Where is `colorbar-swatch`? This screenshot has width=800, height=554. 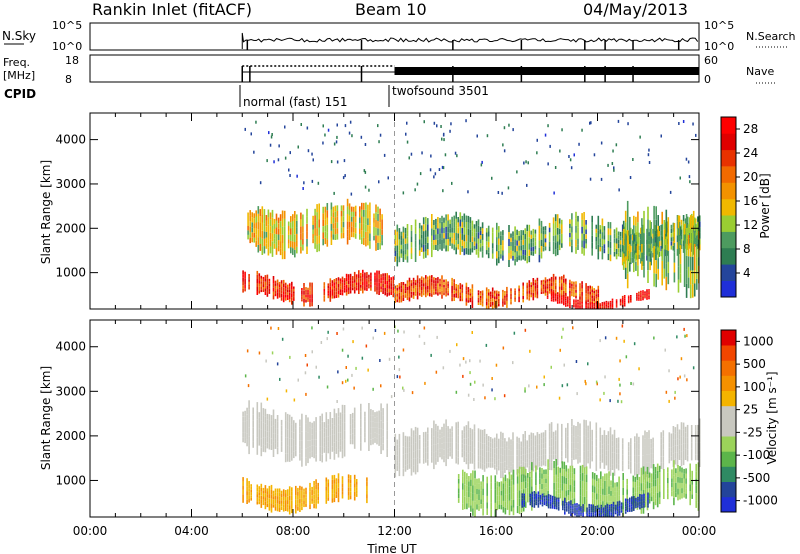
colorbar-swatch is located at coordinates (728, 142).